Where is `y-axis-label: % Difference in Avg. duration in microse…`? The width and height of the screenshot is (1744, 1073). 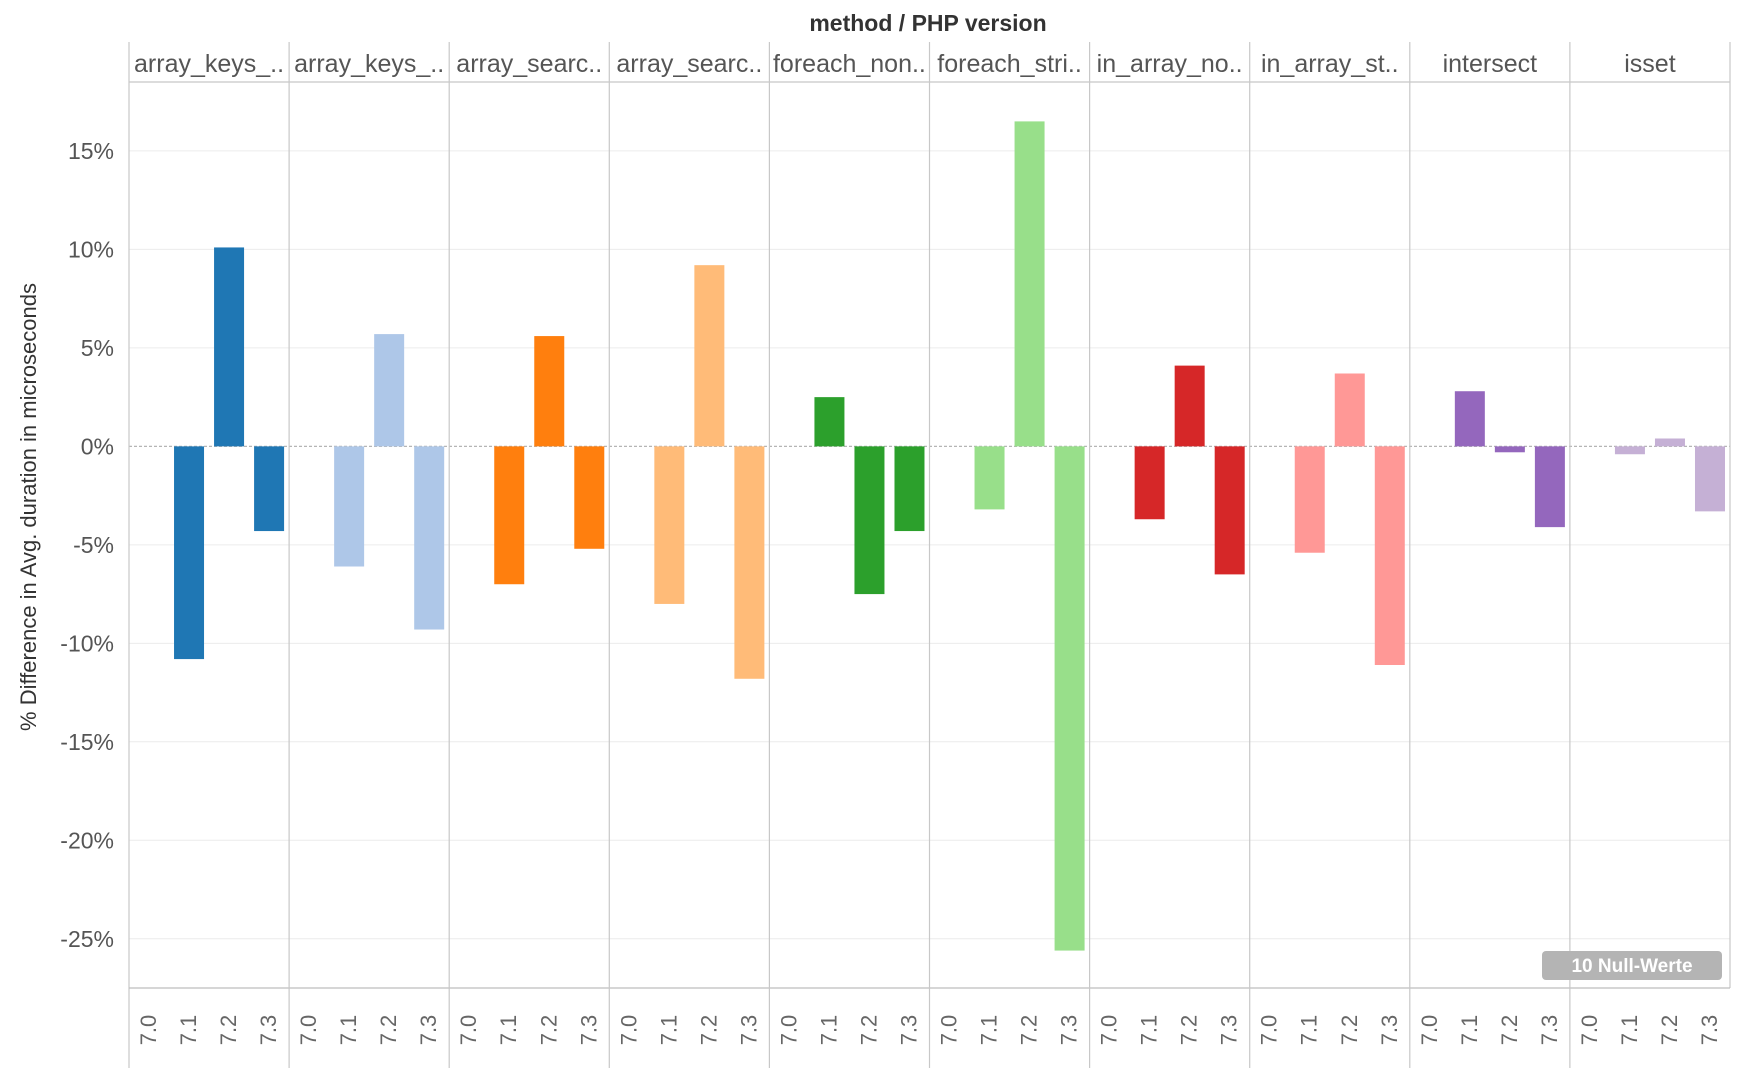
y-axis-label: % Difference in Avg. duration in microse… is located at coordinates (28, 507).